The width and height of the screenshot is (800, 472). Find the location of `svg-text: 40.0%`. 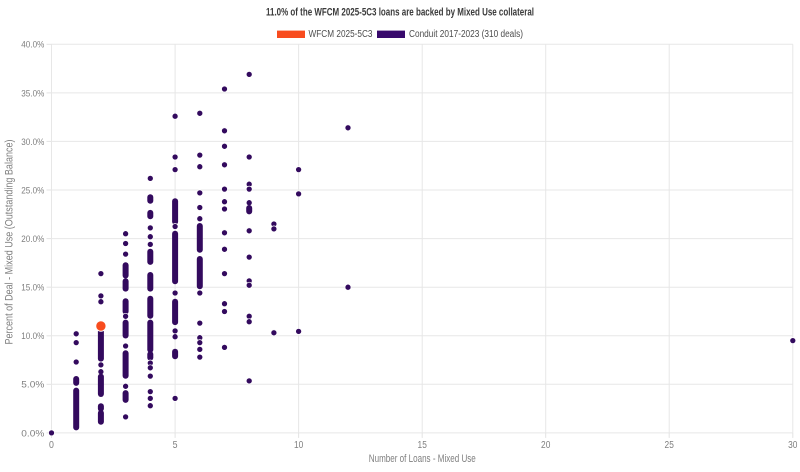

svg-text: 40.0% is located at coordinates (32, 45).